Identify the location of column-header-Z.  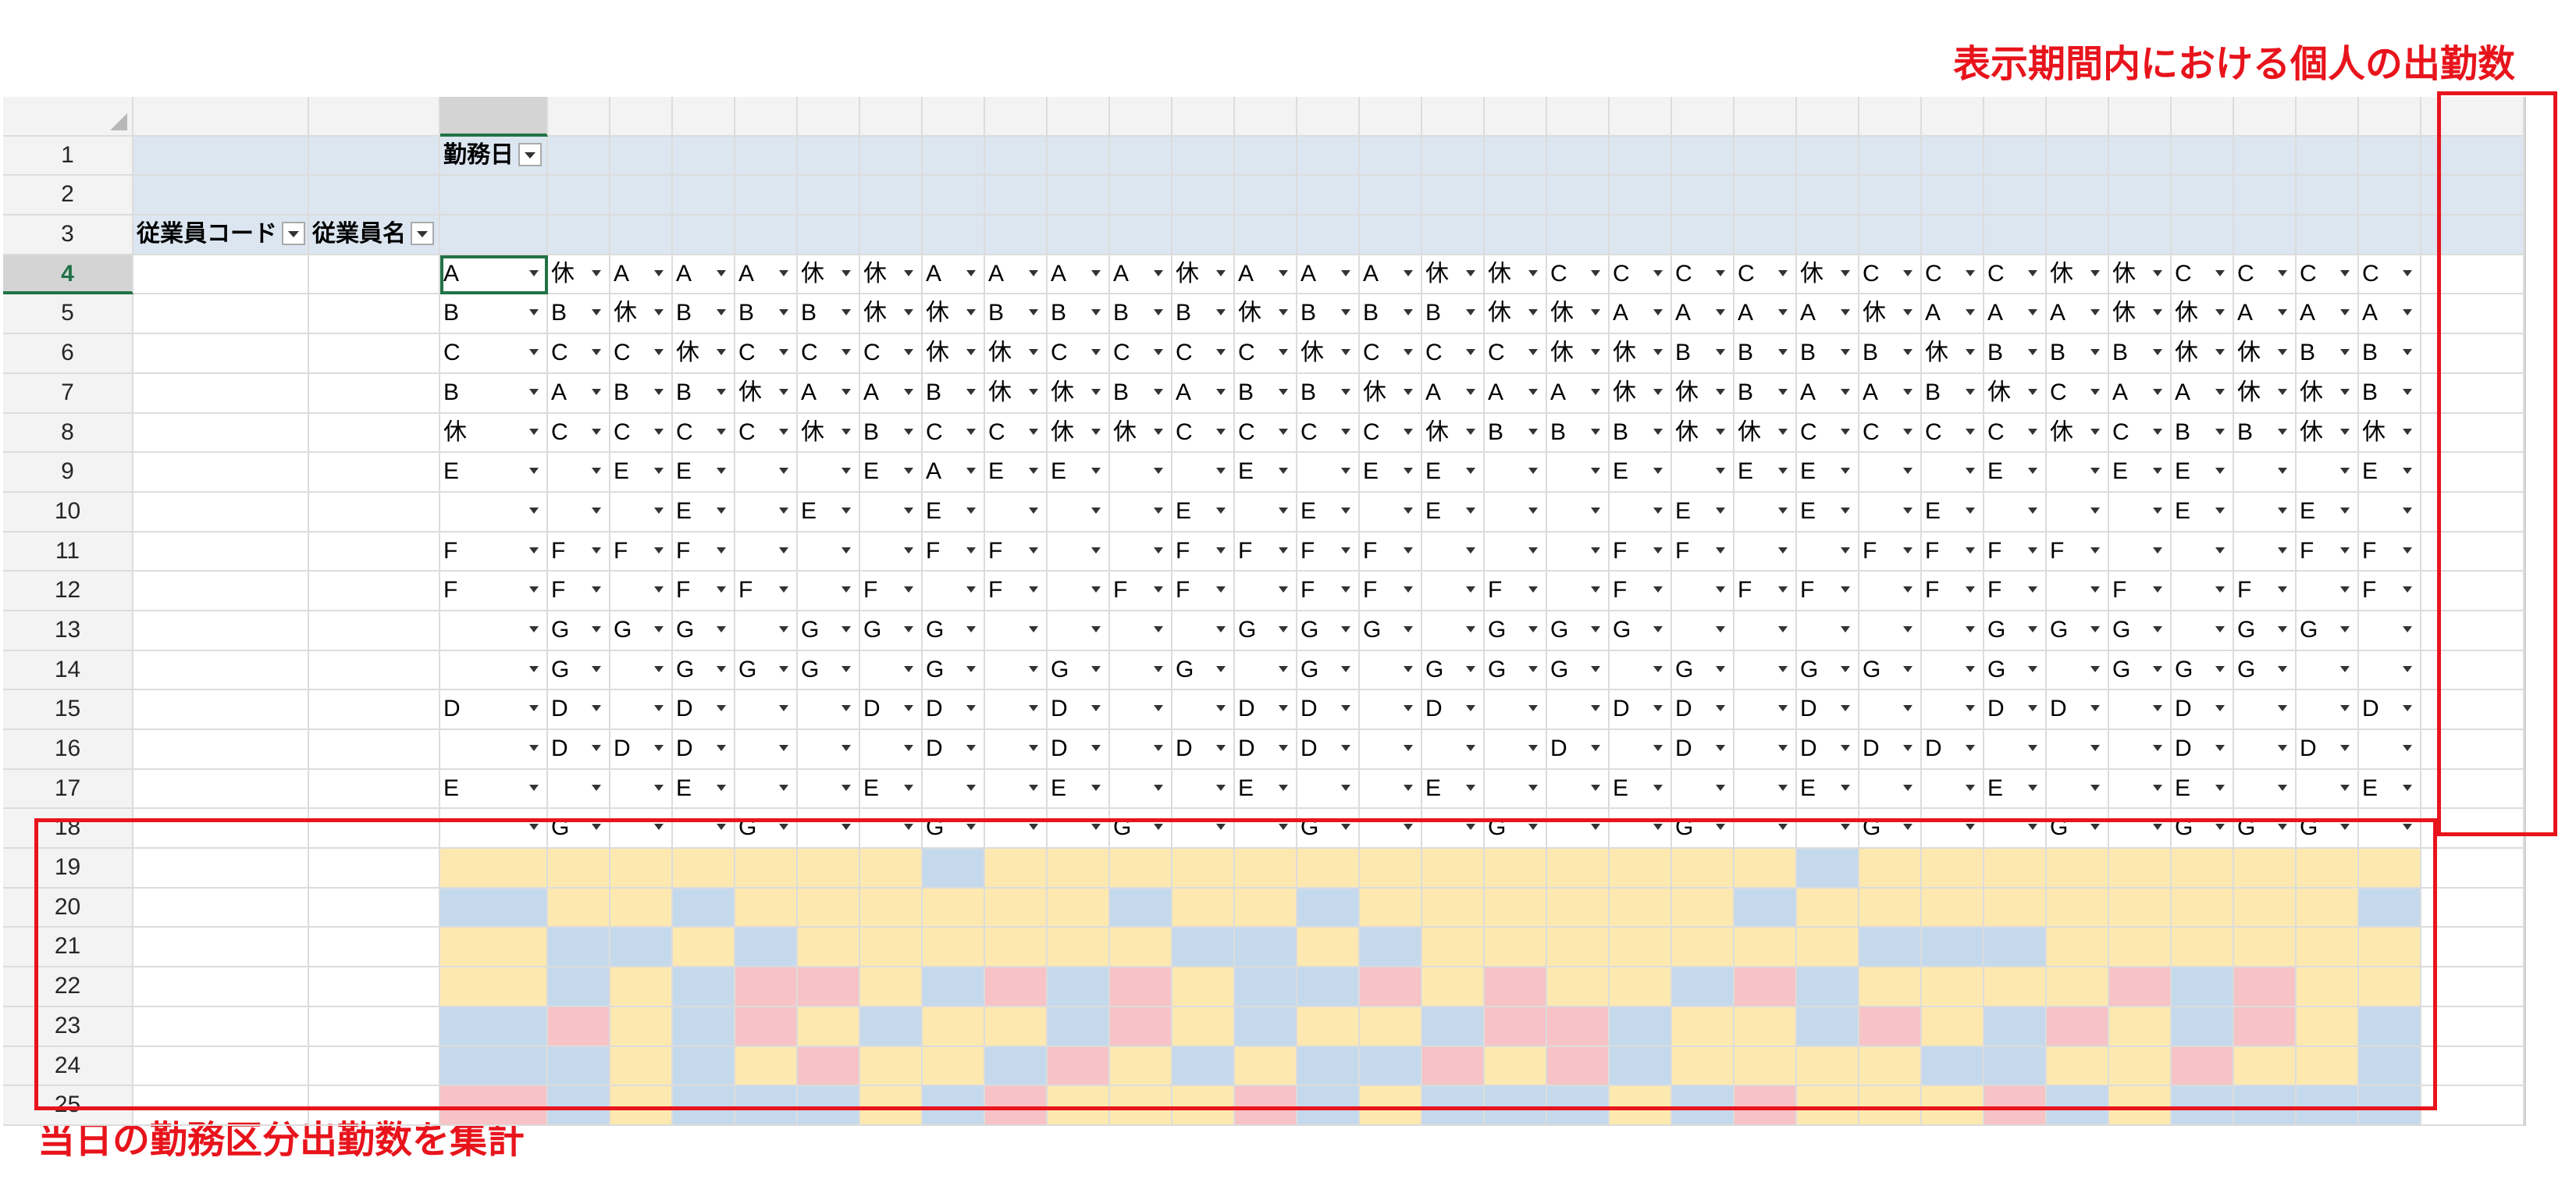
(1953, 117).